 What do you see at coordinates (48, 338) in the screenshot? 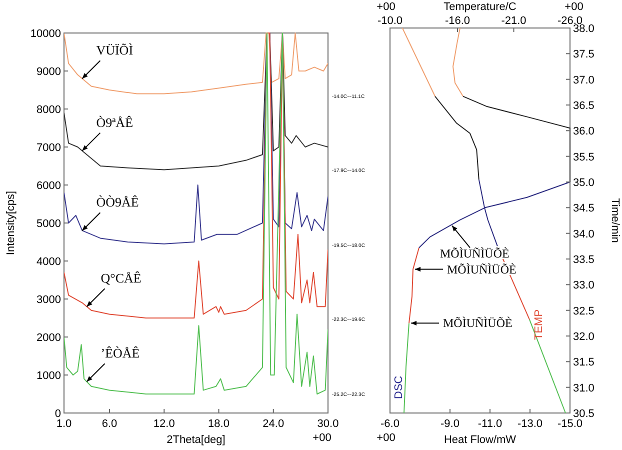
I see `y-tick-label: 2000` at bounding box center [48, 338].